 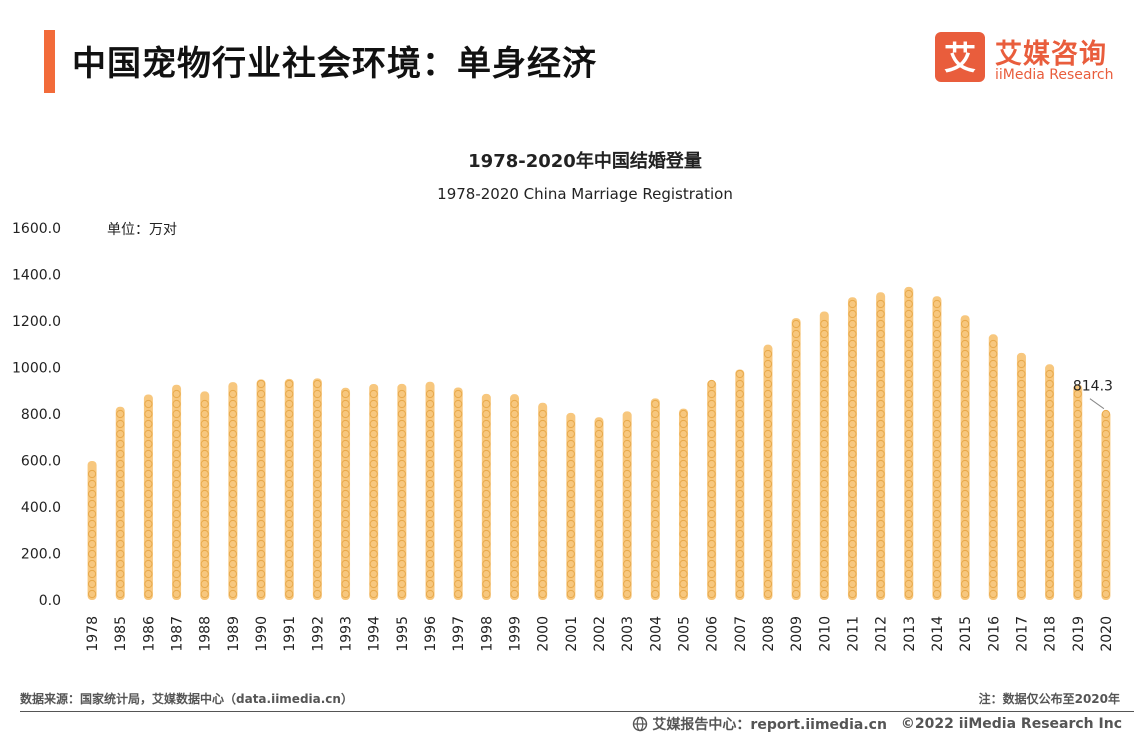 What do you see at coordinates (966, 634) in the screenshot?
I see `x-tick-label: 2015` at bounding box center [966, 634].